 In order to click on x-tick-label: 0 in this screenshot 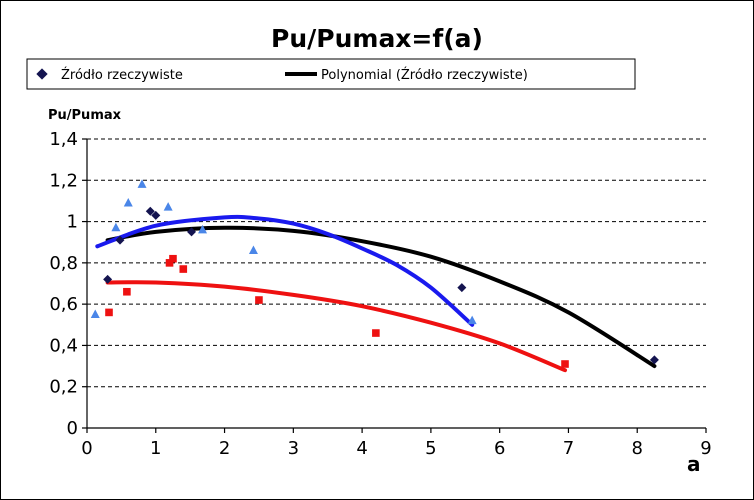, I will do `click(86, 448)`.